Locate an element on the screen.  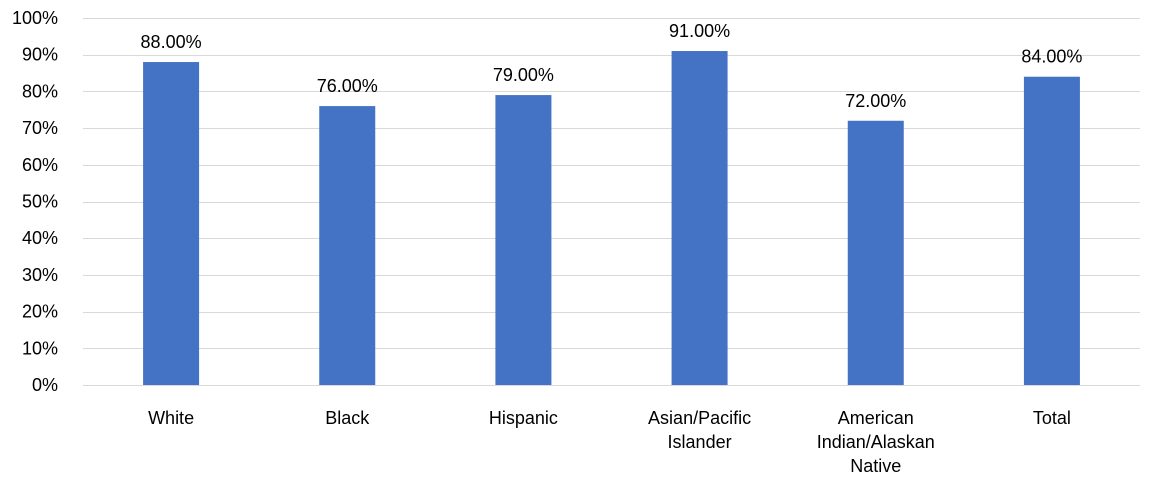
y-tick-label: 90% is located at coordinates (40, 55).